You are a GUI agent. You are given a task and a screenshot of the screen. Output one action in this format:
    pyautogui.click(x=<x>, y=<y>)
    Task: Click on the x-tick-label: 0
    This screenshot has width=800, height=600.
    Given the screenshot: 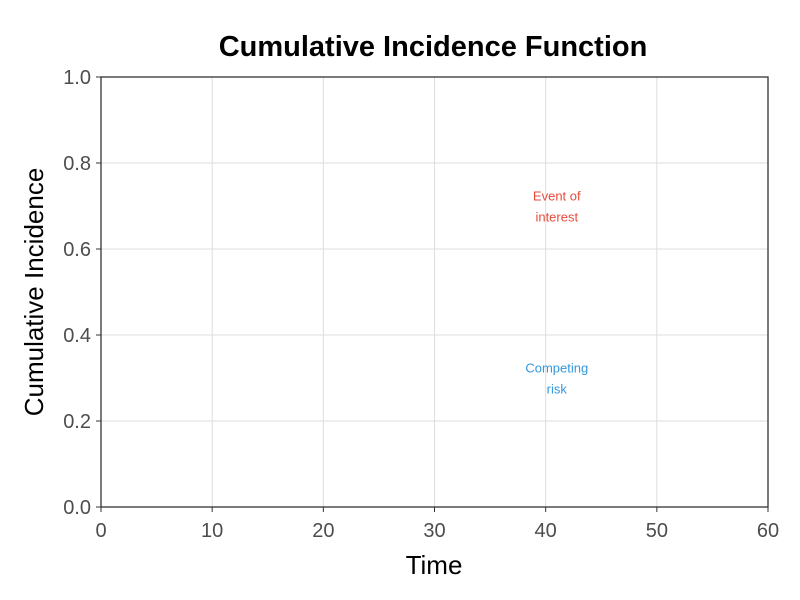 What is the action you would take?
    pyautogui.click(x=100, y=531)
    